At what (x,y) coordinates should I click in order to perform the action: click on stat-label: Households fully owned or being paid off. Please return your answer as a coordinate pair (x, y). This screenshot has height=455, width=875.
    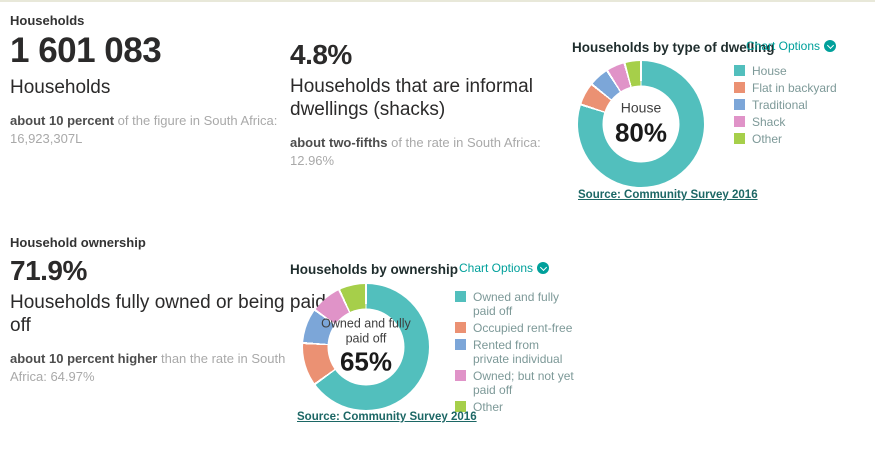
    Looking at the image, I should click on (168, 314).